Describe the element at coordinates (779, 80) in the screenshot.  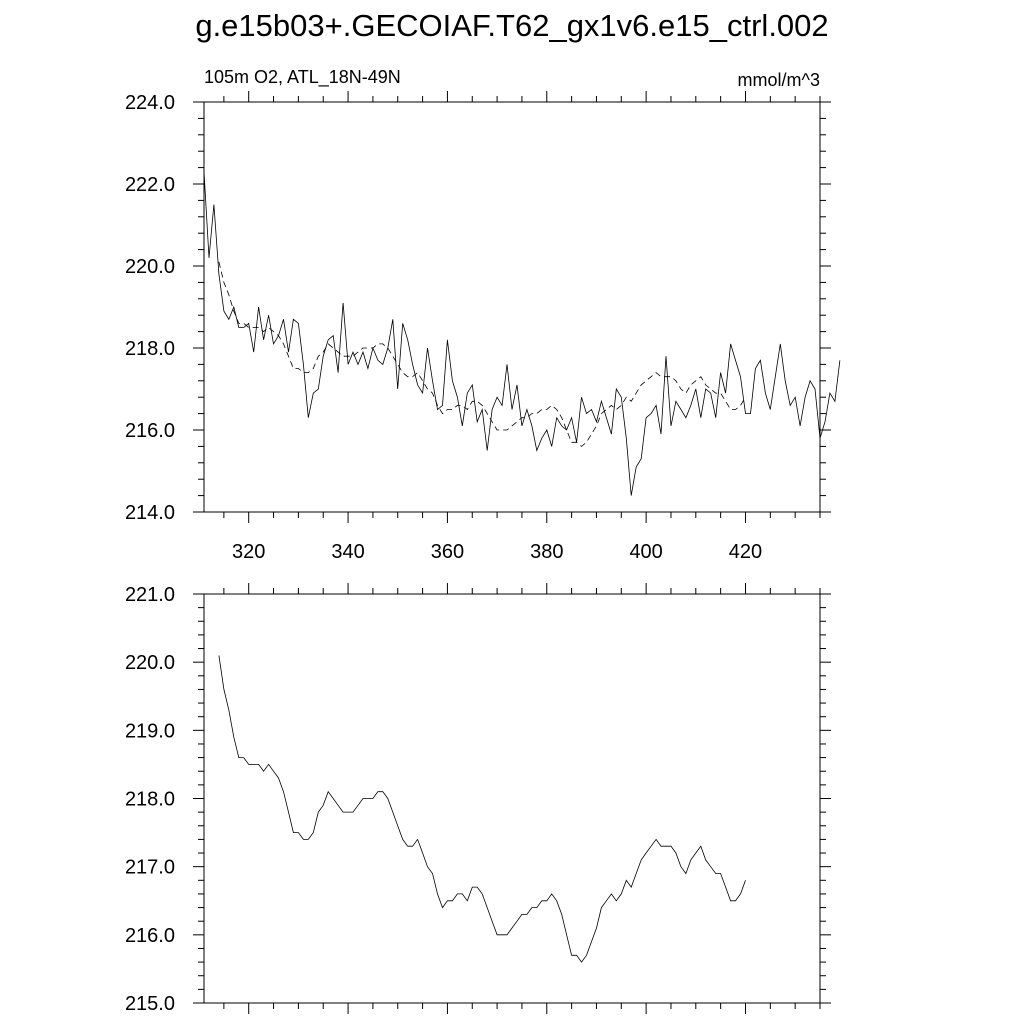
I see `top-panel-units-label: mmol/m^3` at that location.